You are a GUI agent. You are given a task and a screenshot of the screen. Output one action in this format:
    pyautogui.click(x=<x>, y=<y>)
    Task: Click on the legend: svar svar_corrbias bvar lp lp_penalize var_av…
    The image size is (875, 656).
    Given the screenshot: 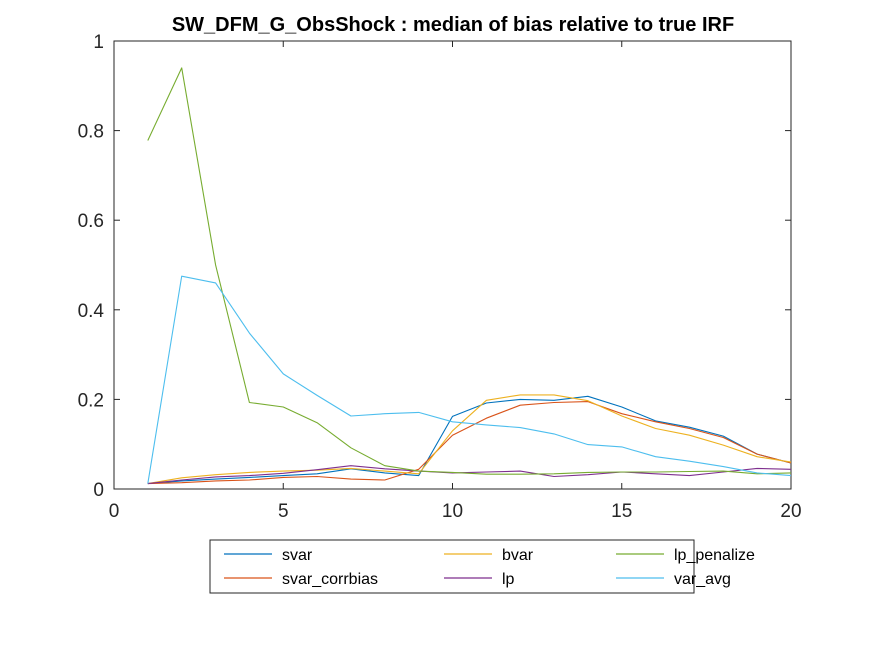 What is the action you would take?
    pyautogui.click(x=482, y=566)
    